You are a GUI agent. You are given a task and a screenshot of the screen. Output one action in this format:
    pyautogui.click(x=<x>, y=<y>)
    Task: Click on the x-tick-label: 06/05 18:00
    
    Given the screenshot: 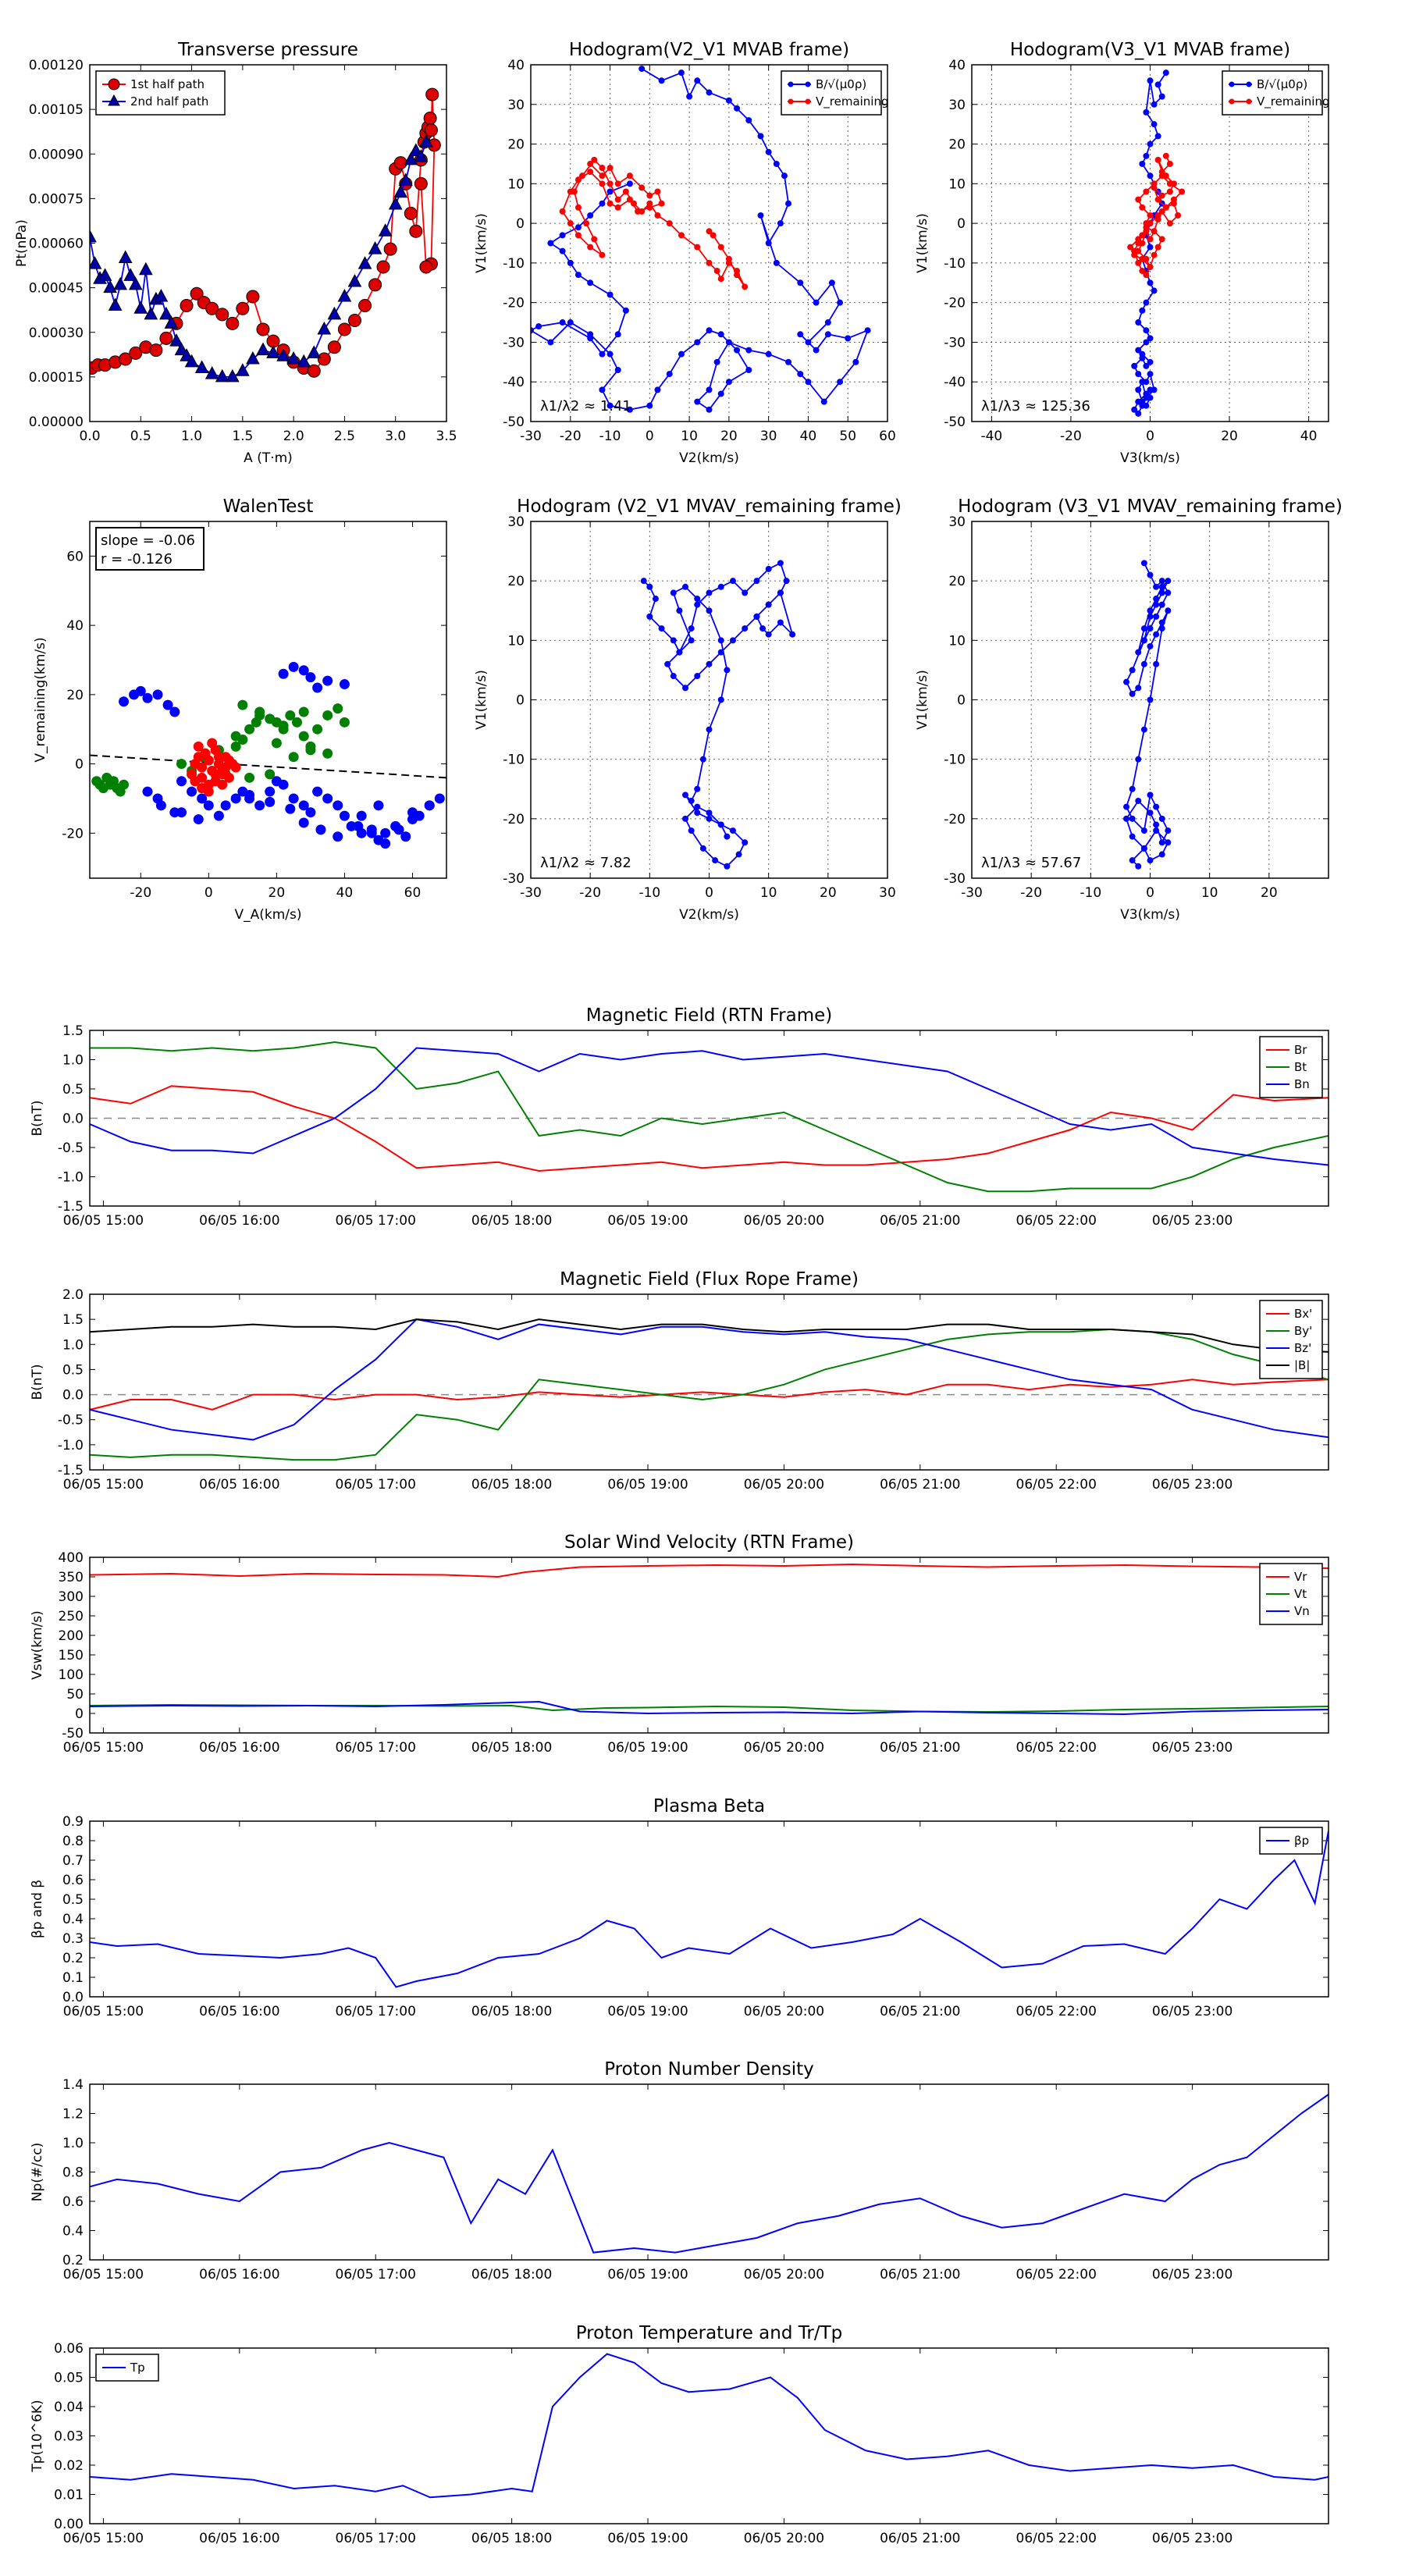 What is the action you would take?
    pyautogui.click(x=512, y=1485)
    